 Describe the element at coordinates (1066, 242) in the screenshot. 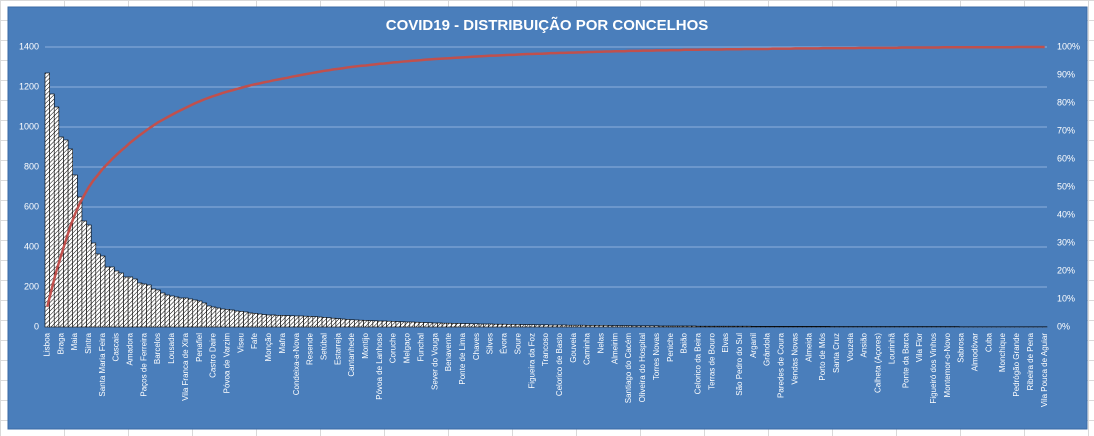

I see `y2-tick-label: 30%` at that location.